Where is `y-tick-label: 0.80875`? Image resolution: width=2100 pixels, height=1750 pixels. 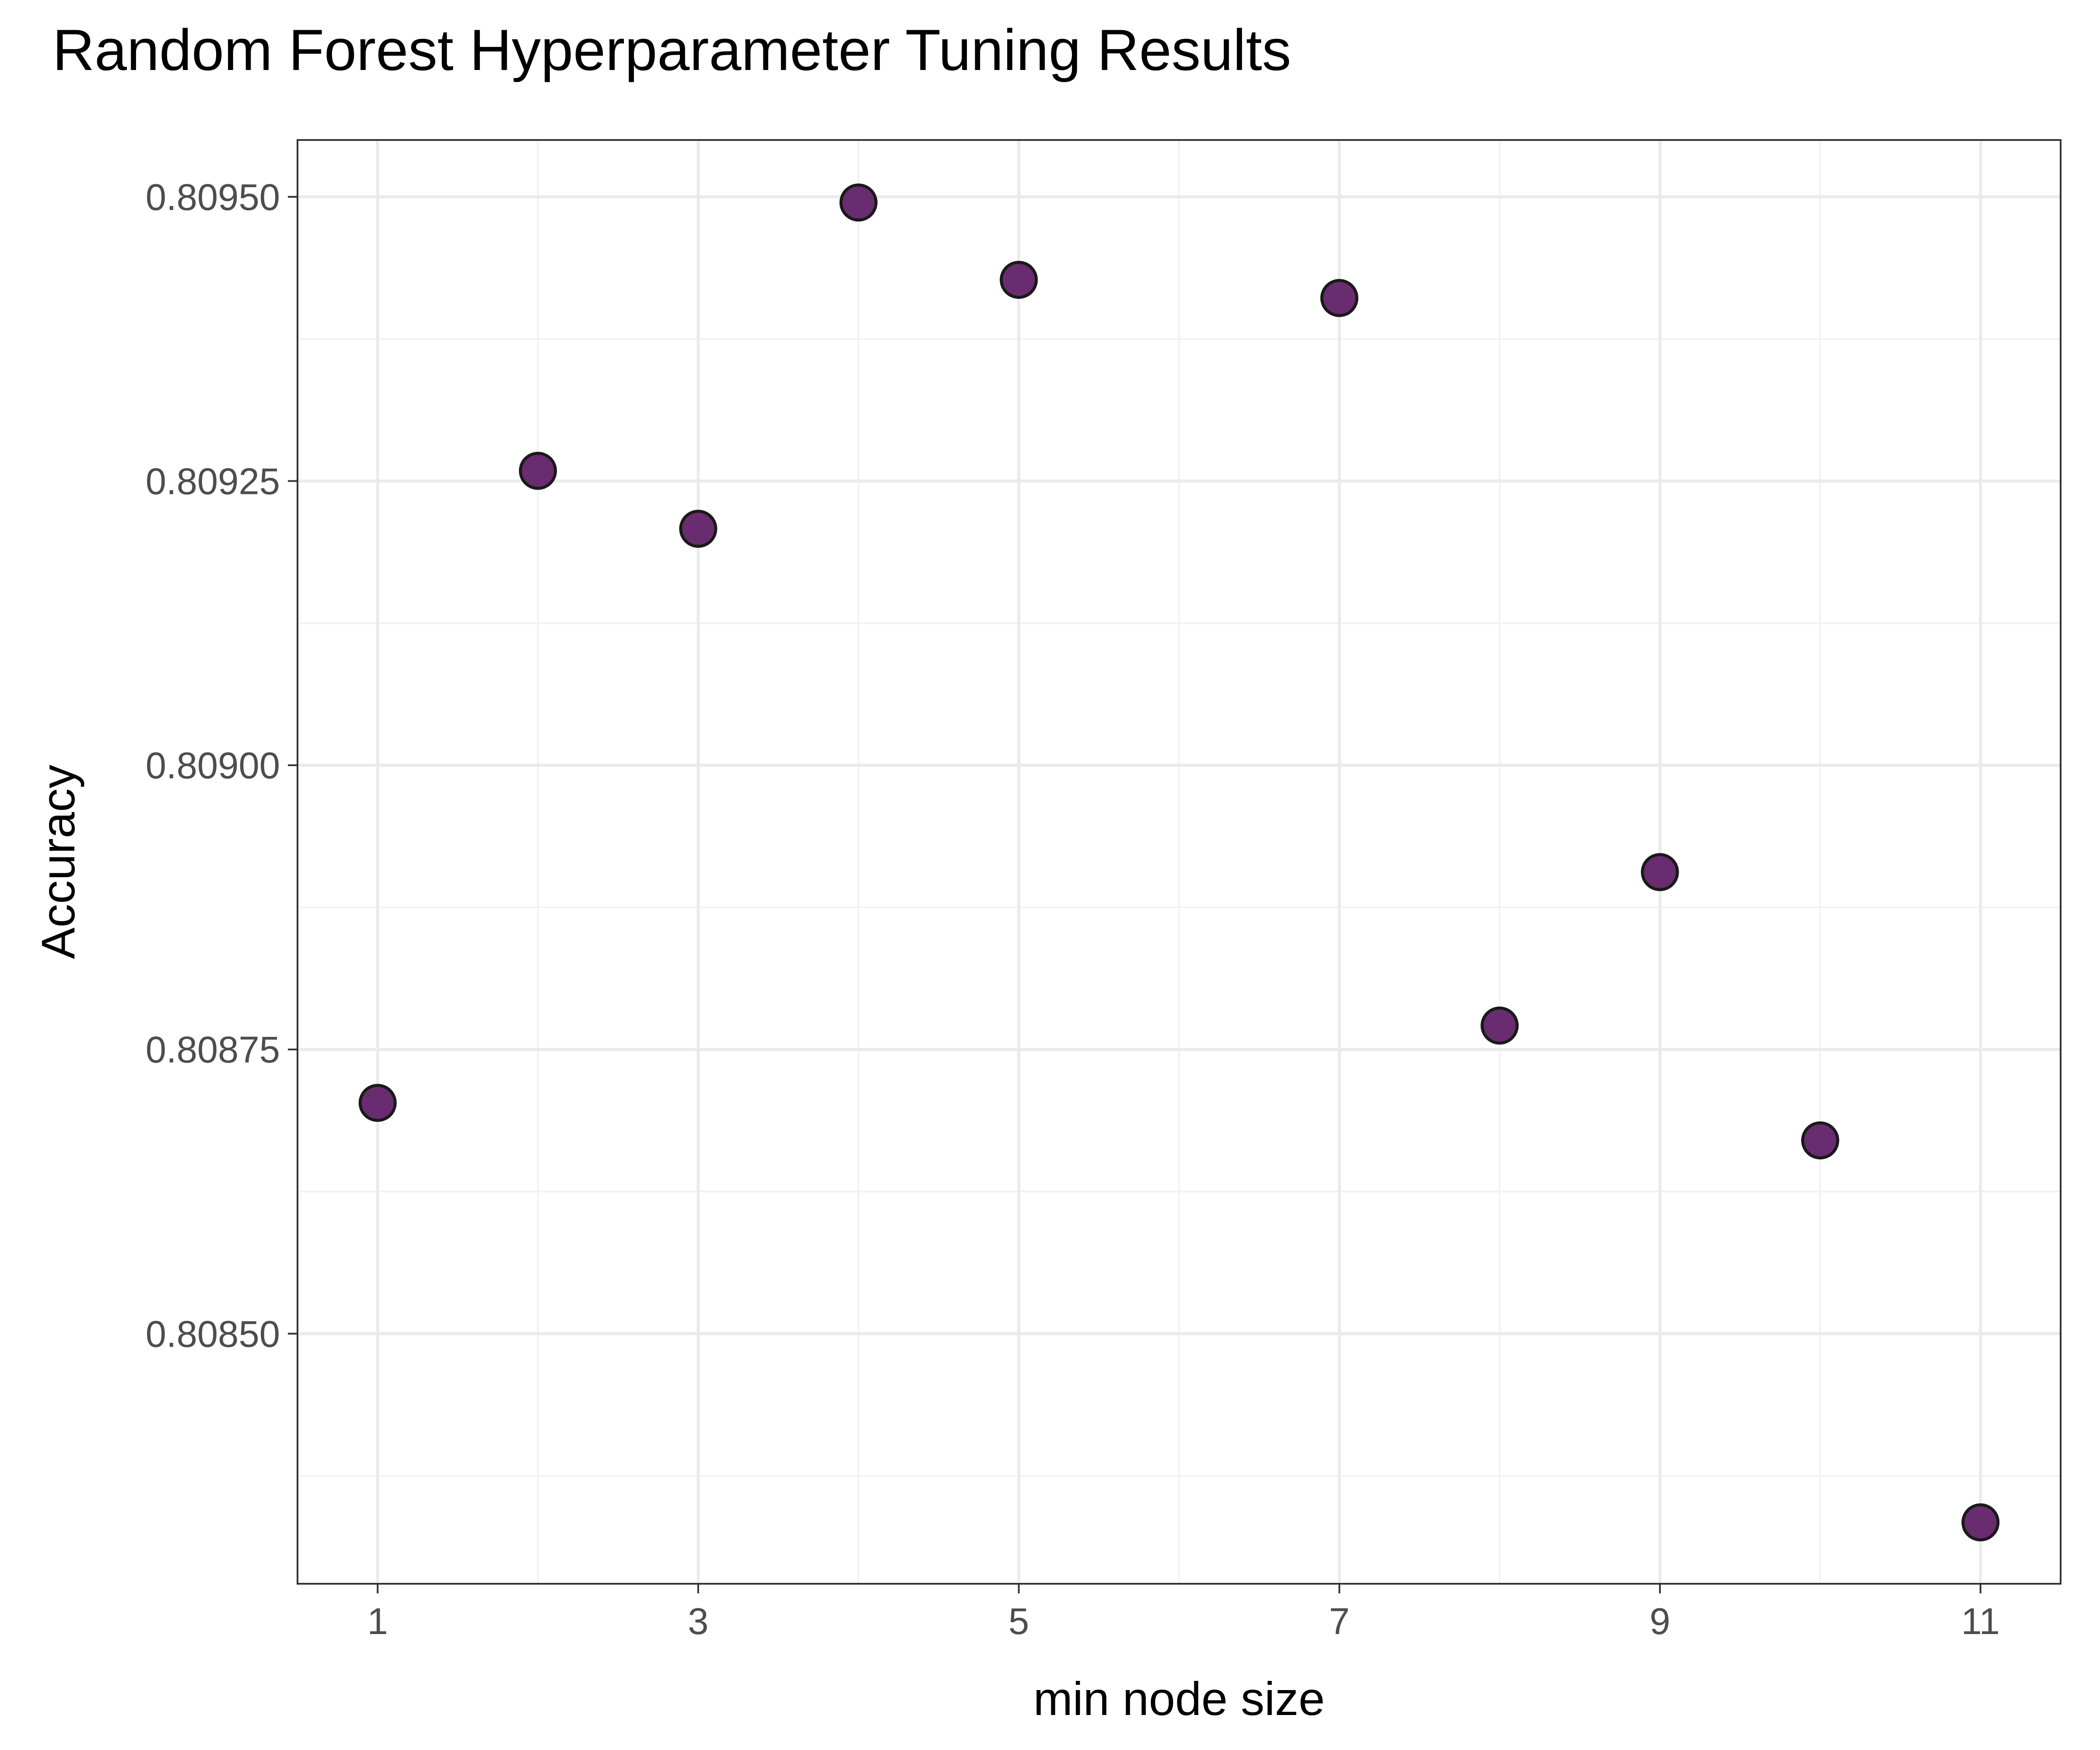
y-tick-label: 0.80875 is located at coordinates (213, 1050).